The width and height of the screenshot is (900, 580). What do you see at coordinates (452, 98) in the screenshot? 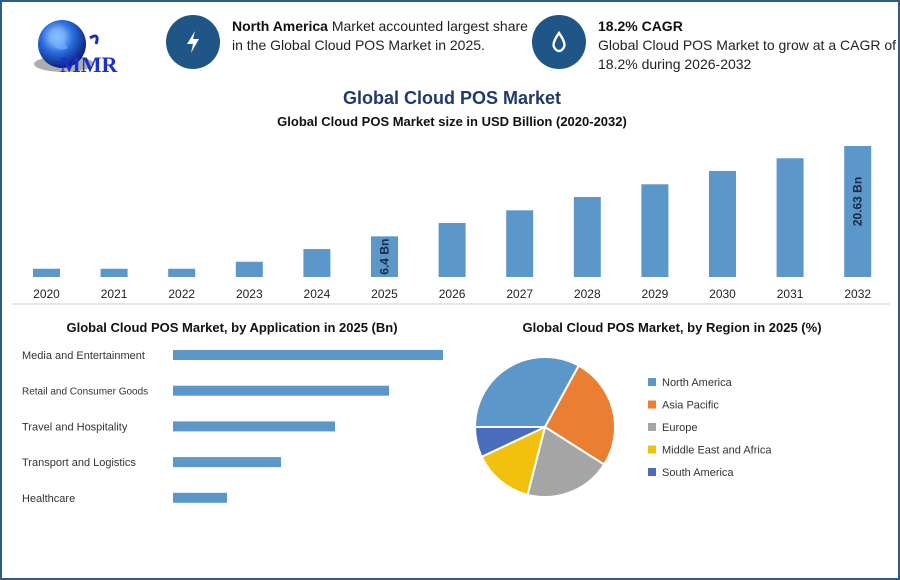
I see `main-title: Global Cloud POS Market` at bounding box center [452, 98].